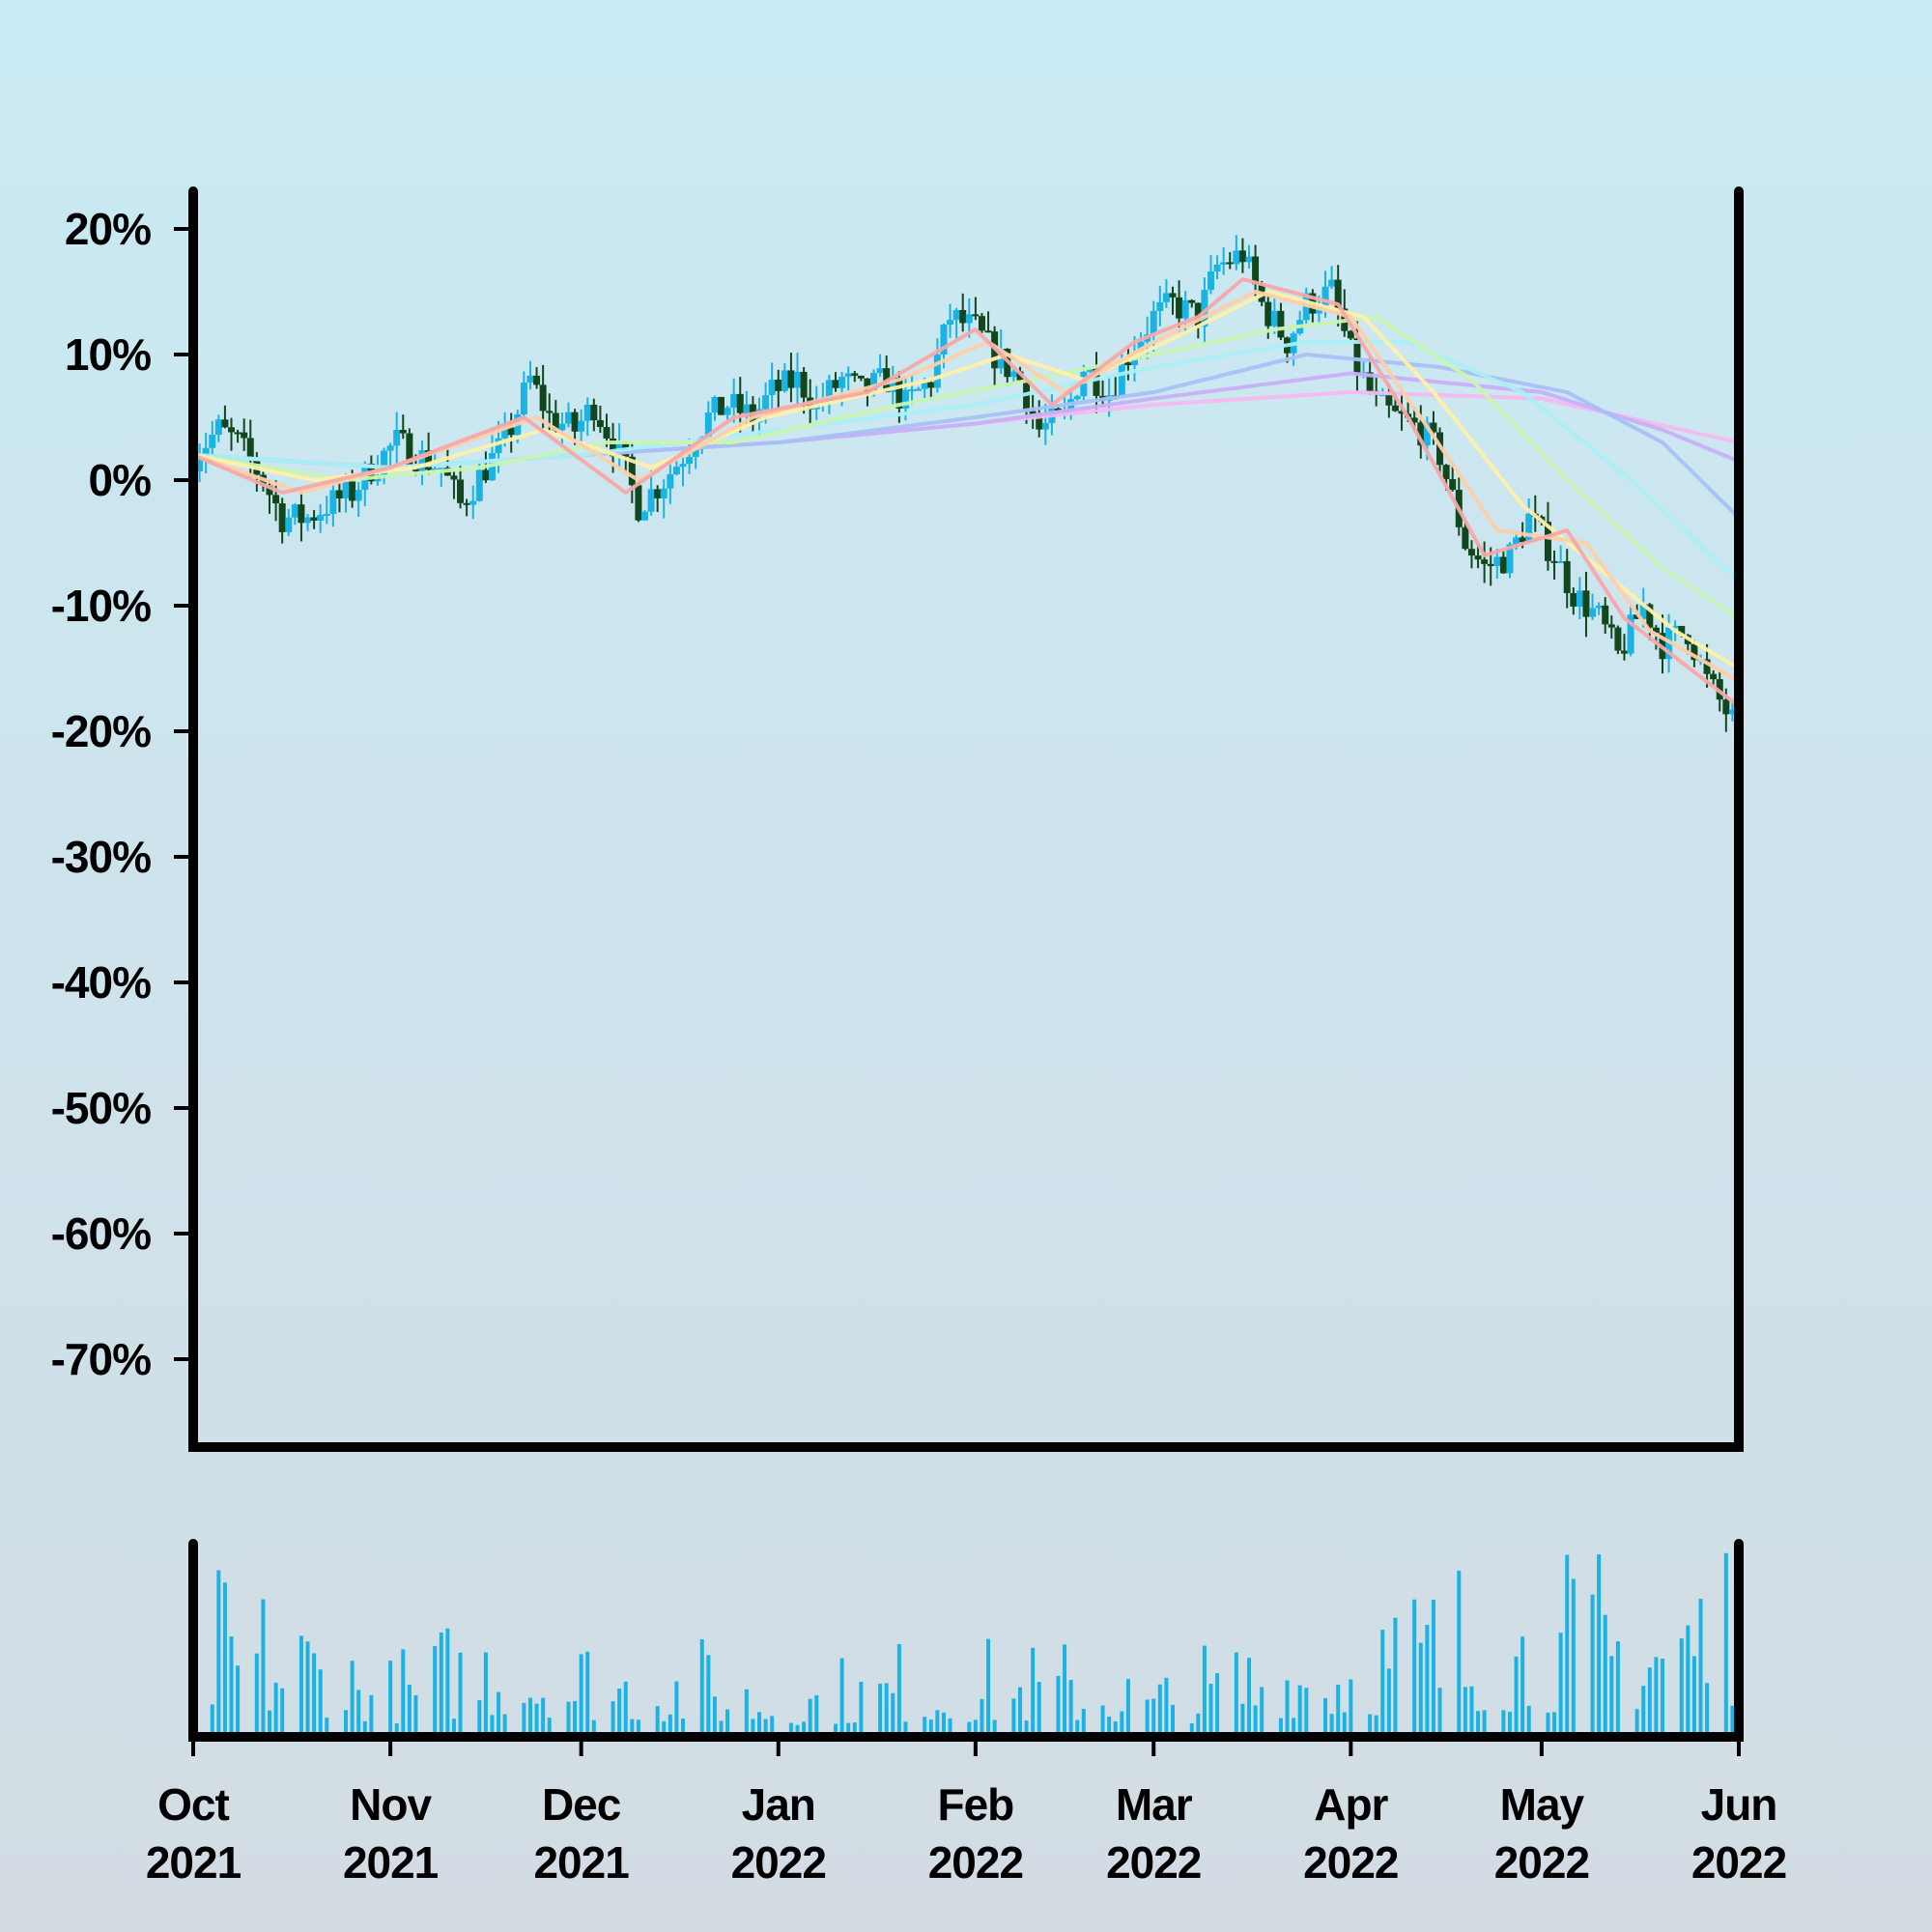 This screenshot has width=1932, height=1932. What do you see at coordinates (101, 1108) in the screenshot?
I see `y-tick-label: -50%` at bounding box center [101, 1108].